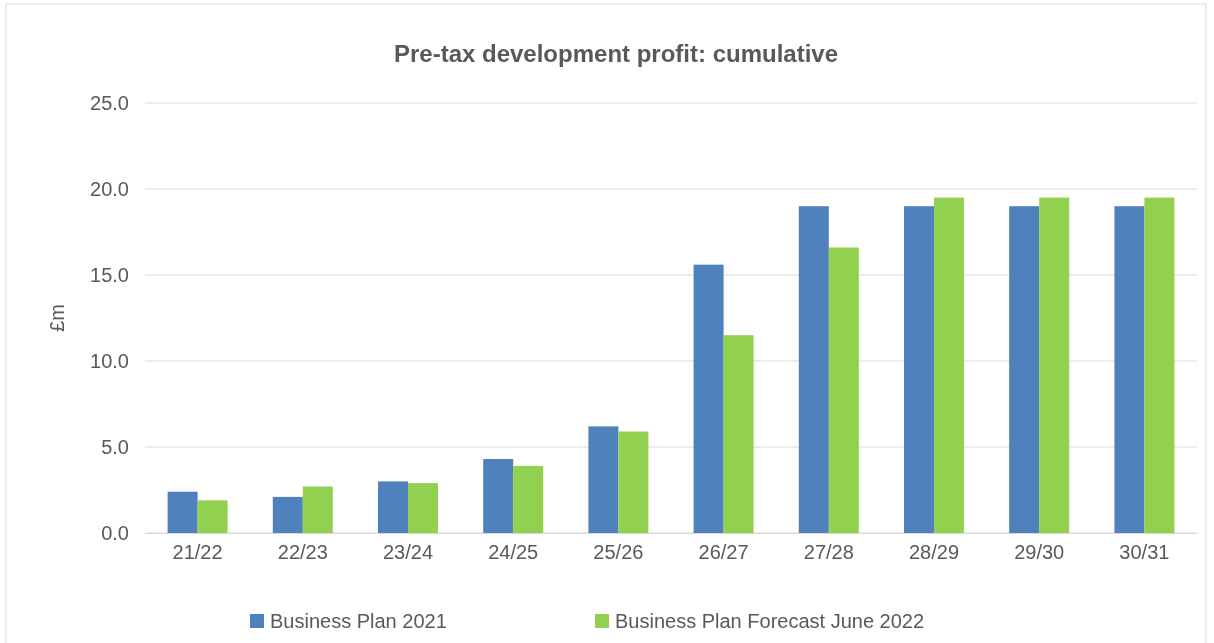 The height and width of the screenshot is (643, 1214). Describe the element at coordinates (1039, 552) in the screenshot. I see `x-tick-label: 29/30` at that location.